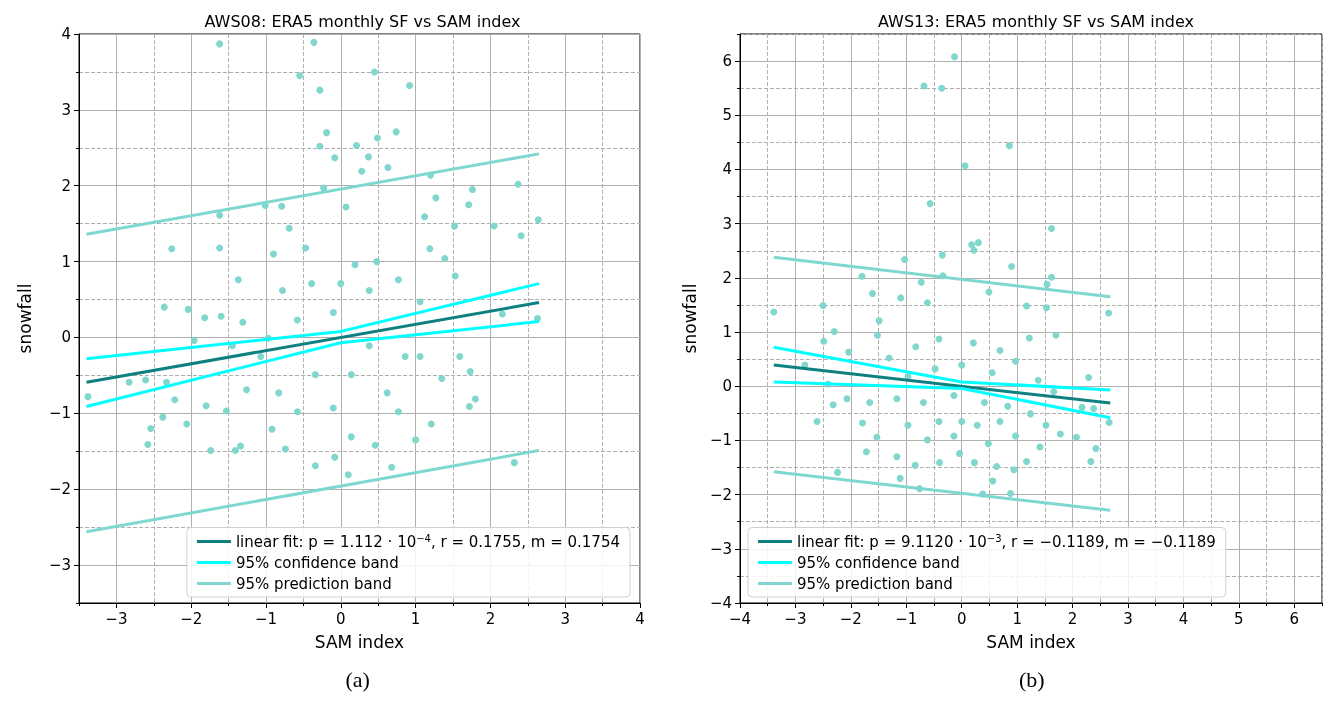  Describe the element at coordinates (357, 679) in the screenshot. I see `text: (a)` at that location.